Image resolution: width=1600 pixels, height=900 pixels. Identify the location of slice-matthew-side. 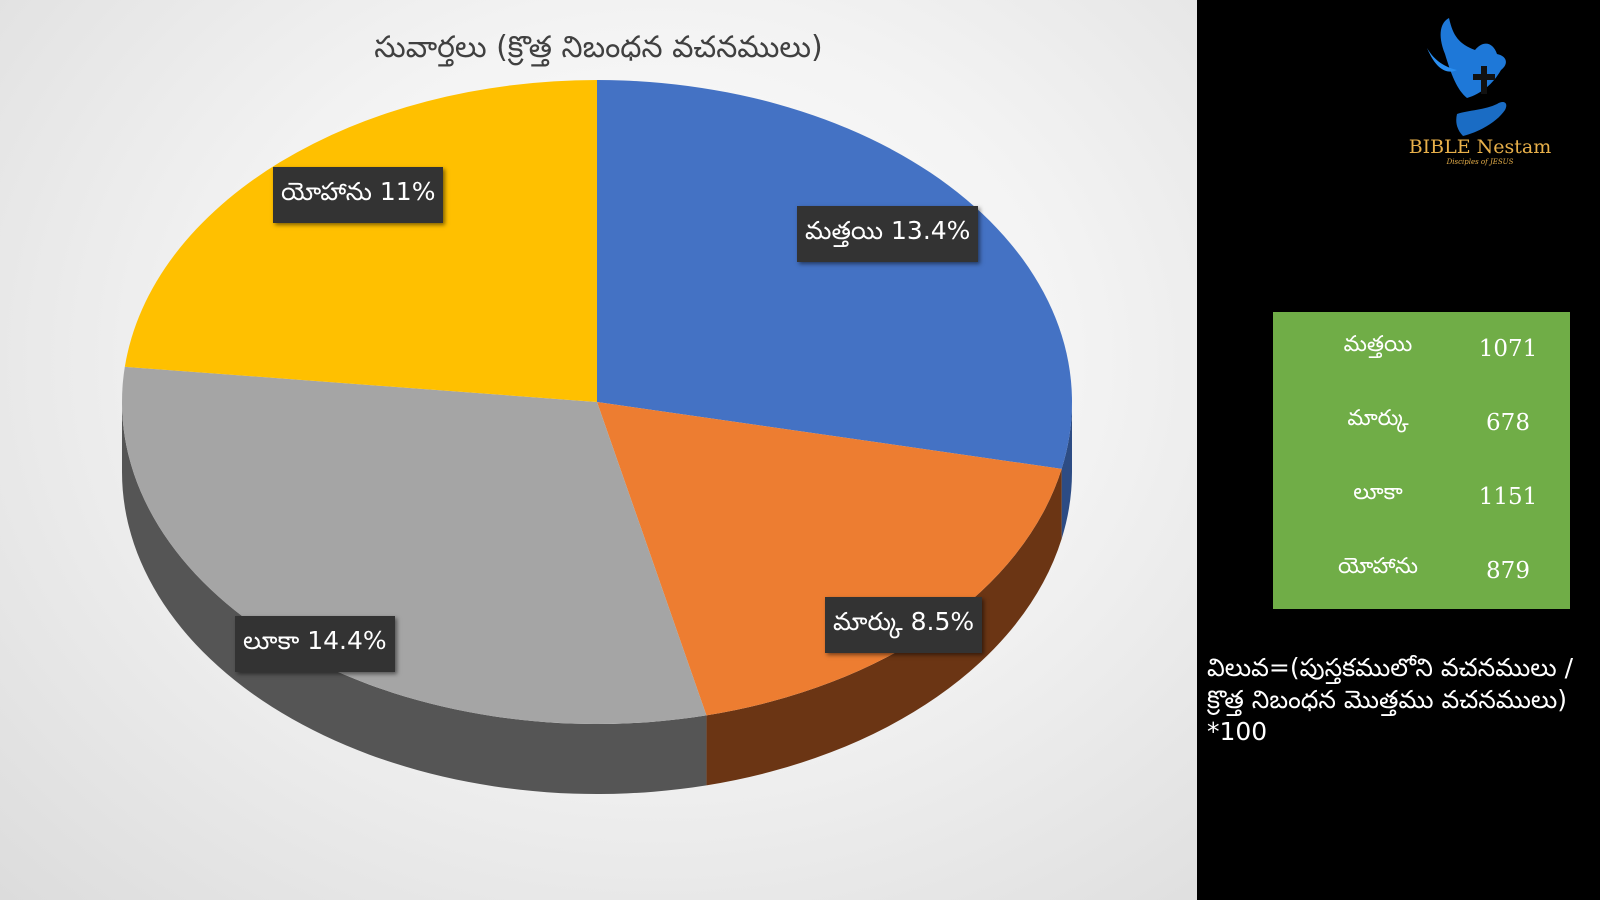
(1066, 470).